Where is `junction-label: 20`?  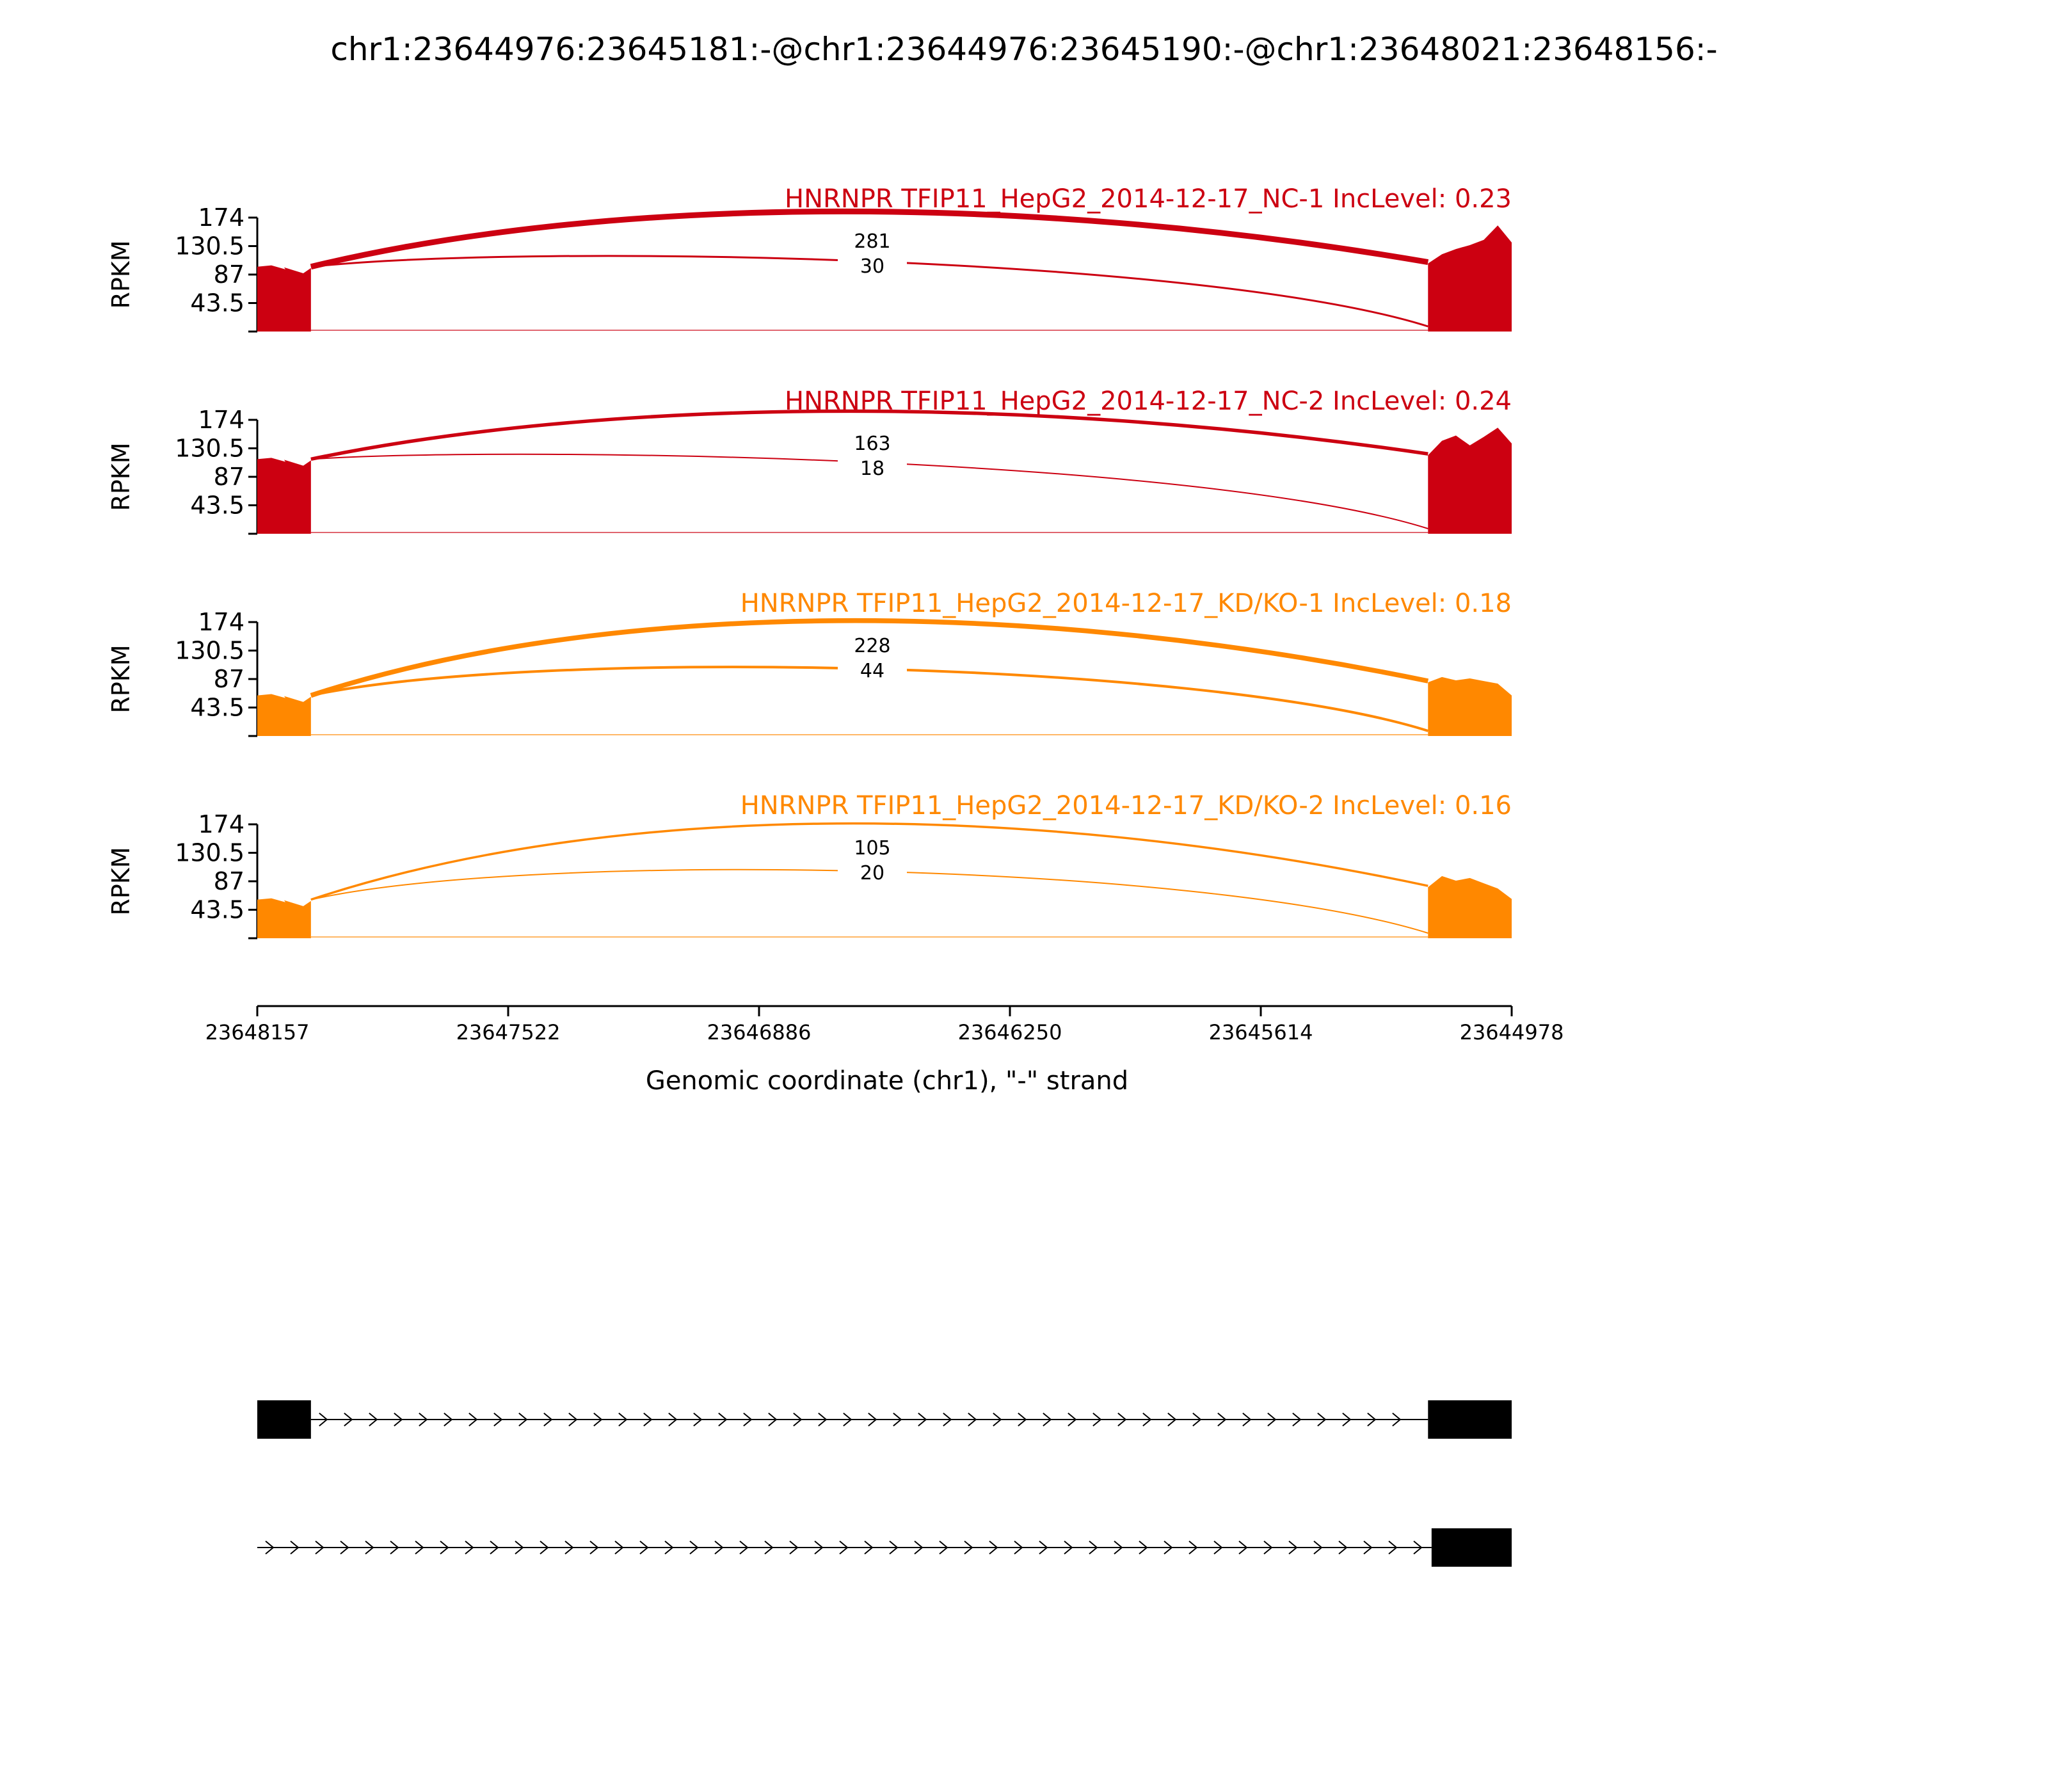 junction-label: 20 is located at coordinates (872, 873).